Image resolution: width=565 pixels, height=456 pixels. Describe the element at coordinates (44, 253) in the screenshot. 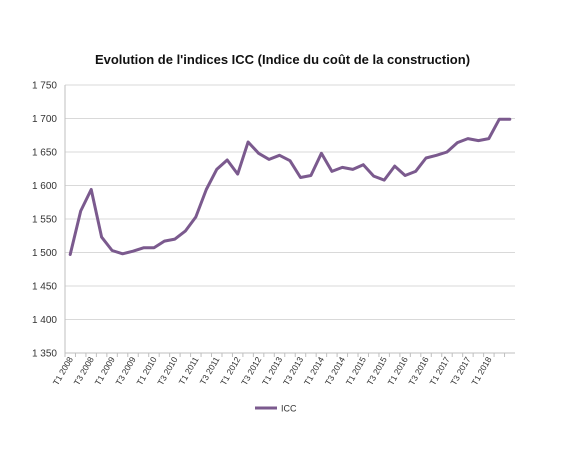

I see `y-tick-label: 1 500` at that location.